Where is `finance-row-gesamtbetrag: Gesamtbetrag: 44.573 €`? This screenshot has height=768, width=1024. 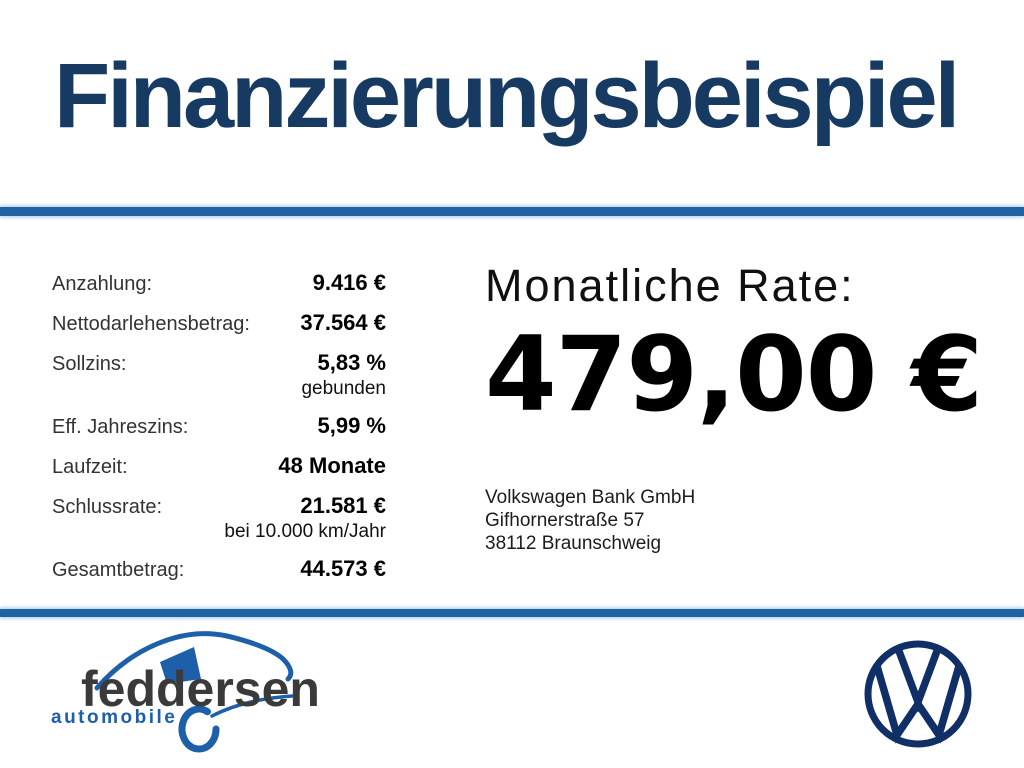
finance-row-gesamtbetrag: Gesamtbetrag: 44.573 € is located at coordinates (219, 569).